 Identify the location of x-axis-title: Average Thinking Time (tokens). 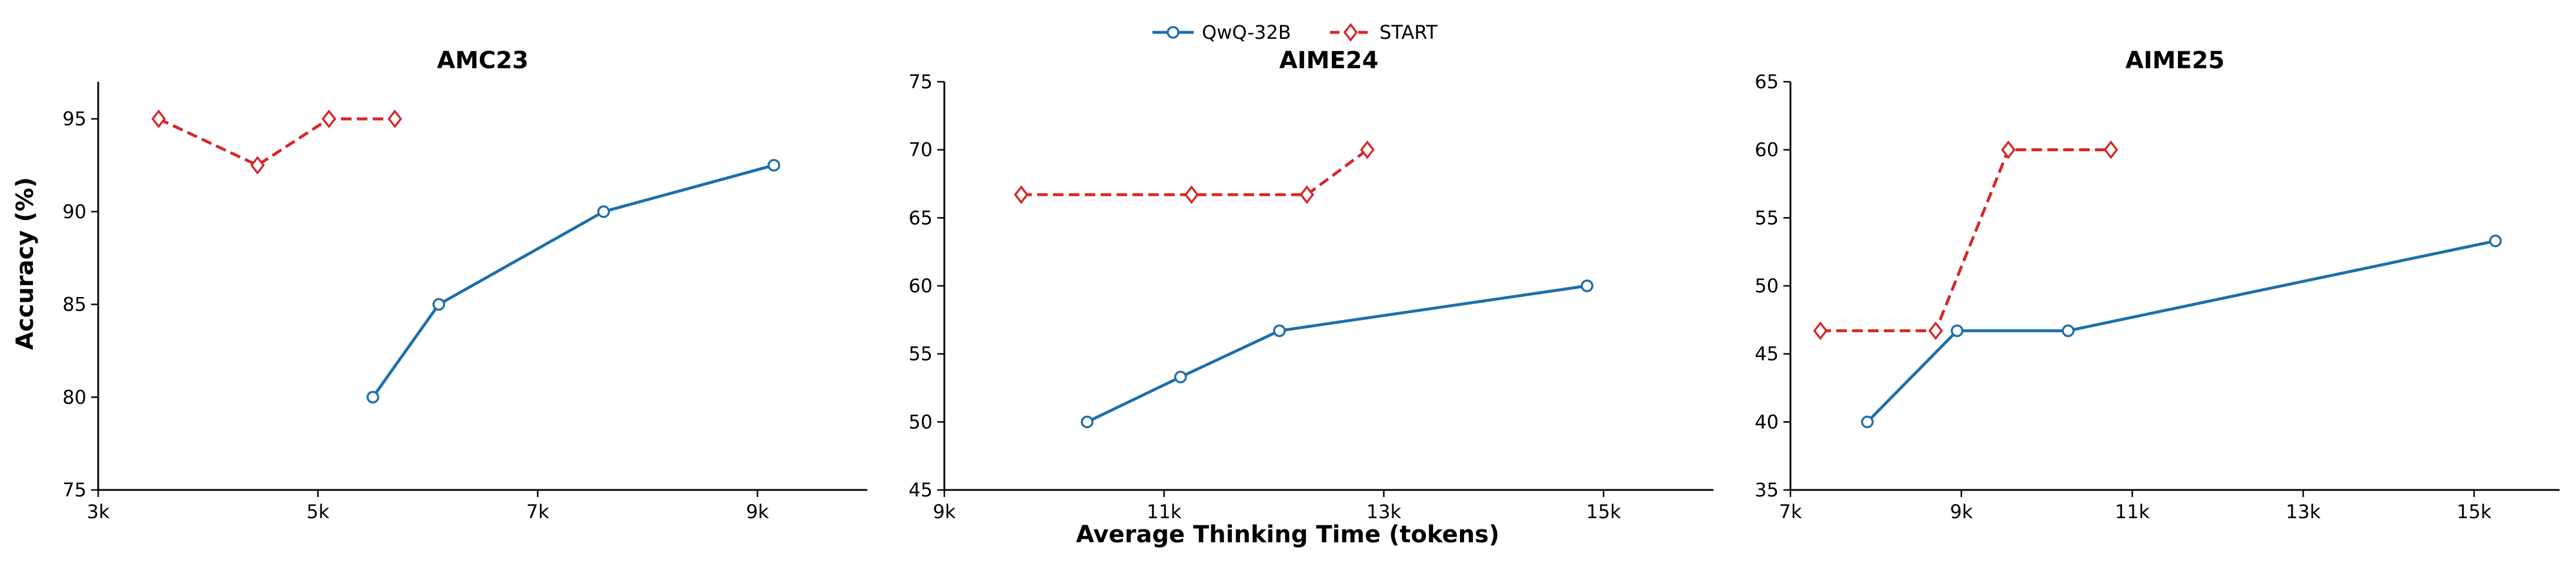
(1287, 534).